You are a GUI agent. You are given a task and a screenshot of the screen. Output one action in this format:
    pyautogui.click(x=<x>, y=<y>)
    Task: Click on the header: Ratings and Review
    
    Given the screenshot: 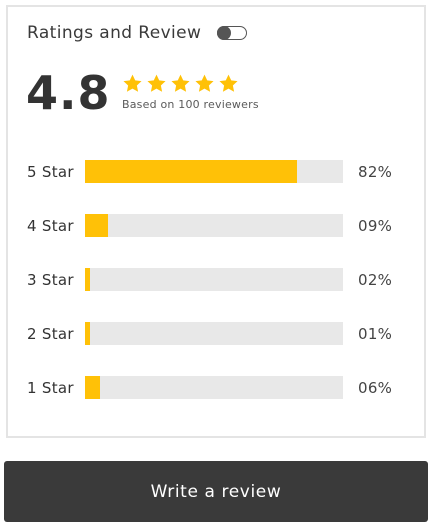 What is the action you would take?
    pyautogui.click(x=137, y=33)
    